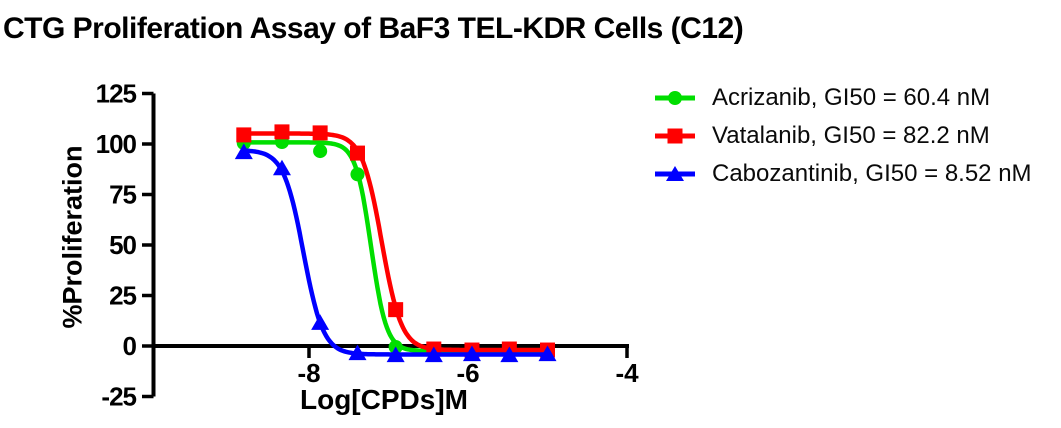 The height and width of the screenshot is (428, 1061). I want to click on y-tick-label: 125, so click(116, 94).